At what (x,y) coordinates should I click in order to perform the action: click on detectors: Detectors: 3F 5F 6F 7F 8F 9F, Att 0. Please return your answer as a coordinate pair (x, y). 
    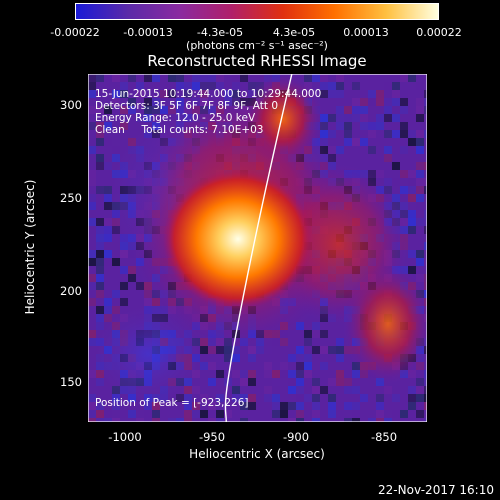
    Looking at the image, I should click on (187, 106).